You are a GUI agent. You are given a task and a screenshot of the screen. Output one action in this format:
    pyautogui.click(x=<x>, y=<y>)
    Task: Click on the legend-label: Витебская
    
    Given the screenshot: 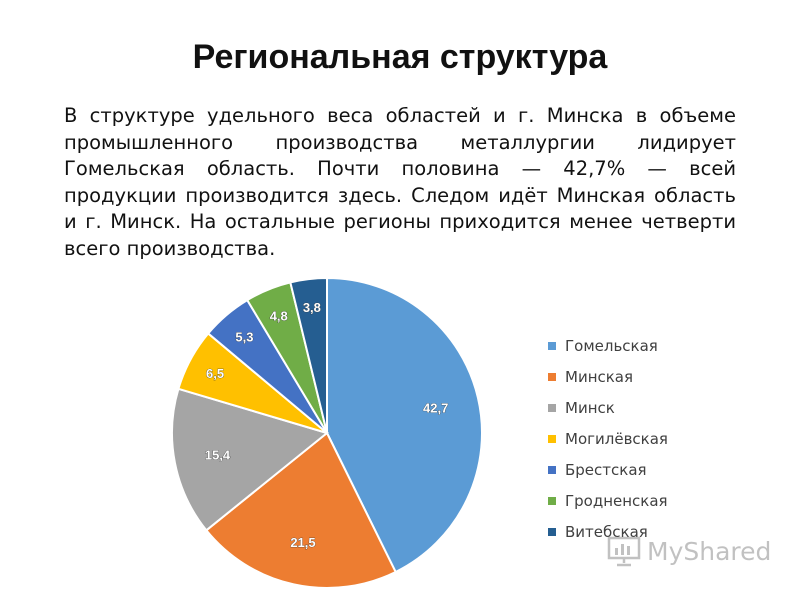 What is the action you would take?
    pyautogui.click(x=606, y=531)
    